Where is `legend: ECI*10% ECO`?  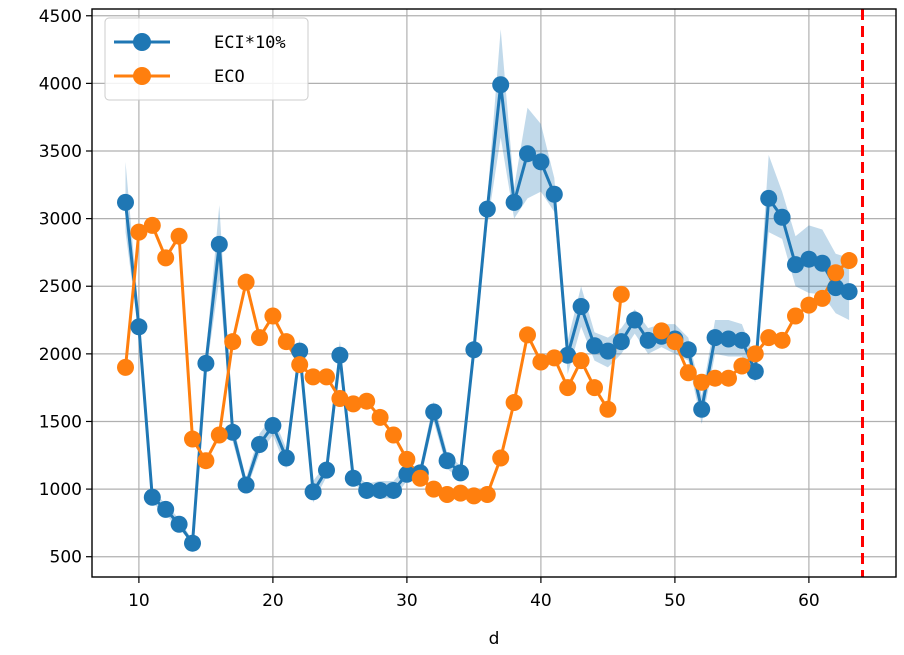 legend: ECI*10% ECO is located at coordinates (206, 59).